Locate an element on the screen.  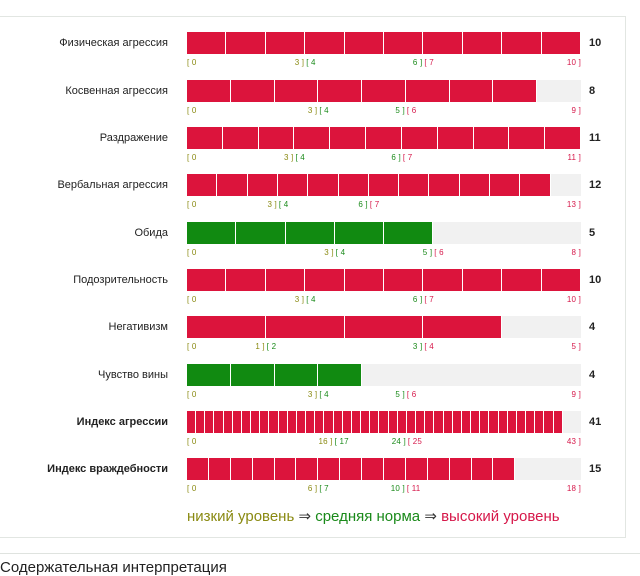
scale-ticks: [ 0 3 ][ 4 5 ][ 6 9 ] is located at coordinates (384, 396).